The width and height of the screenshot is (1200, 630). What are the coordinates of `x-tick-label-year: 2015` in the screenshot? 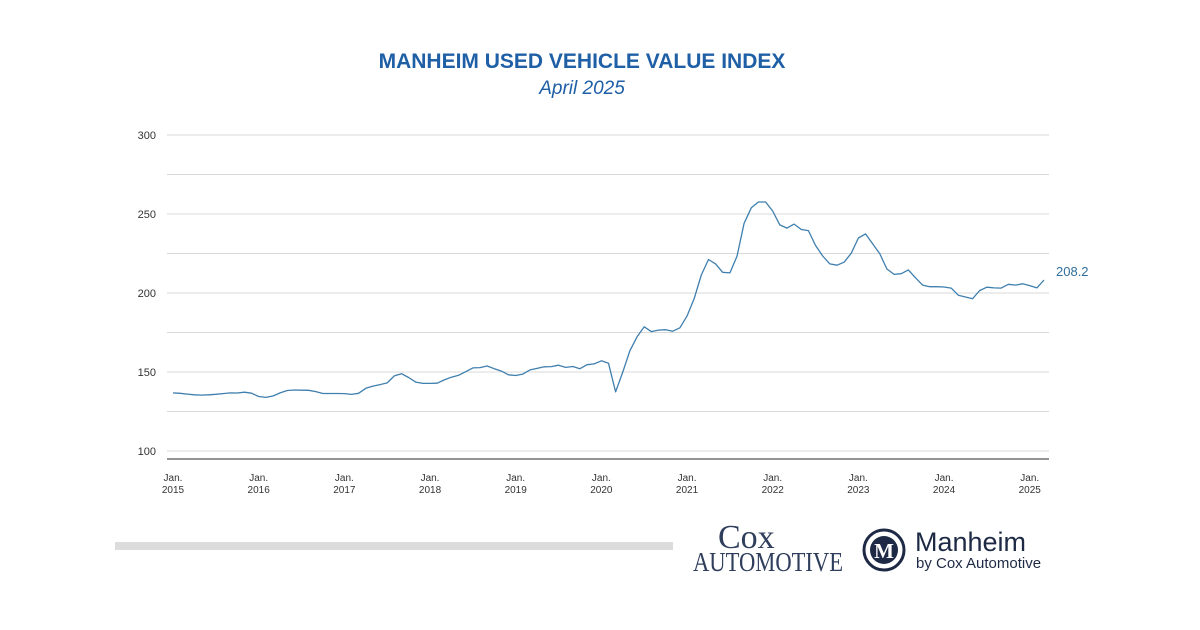 It's located at (173, 490).